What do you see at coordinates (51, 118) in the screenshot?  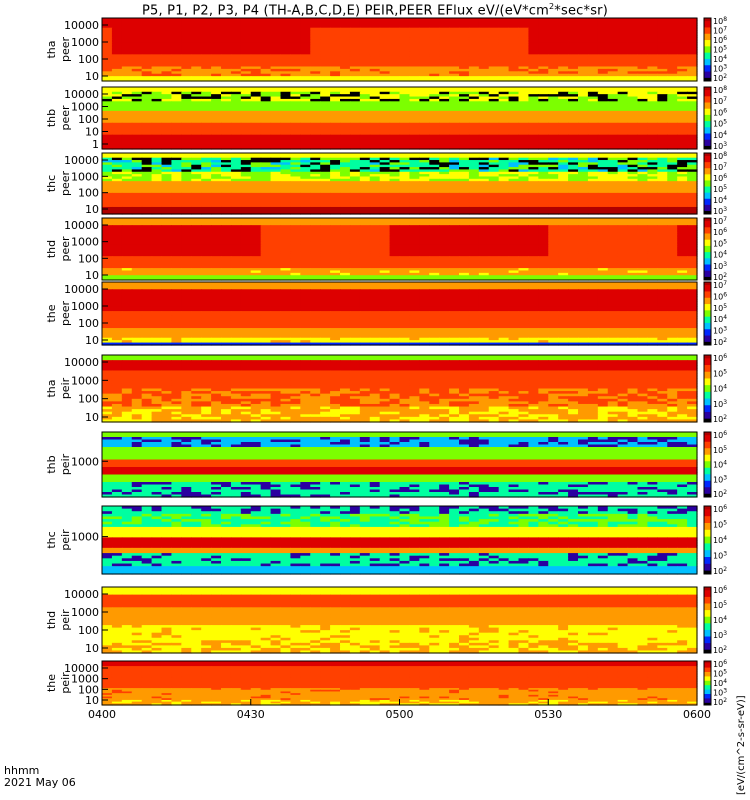 I see `panel-label: thb` at bounding box center [51, 118].